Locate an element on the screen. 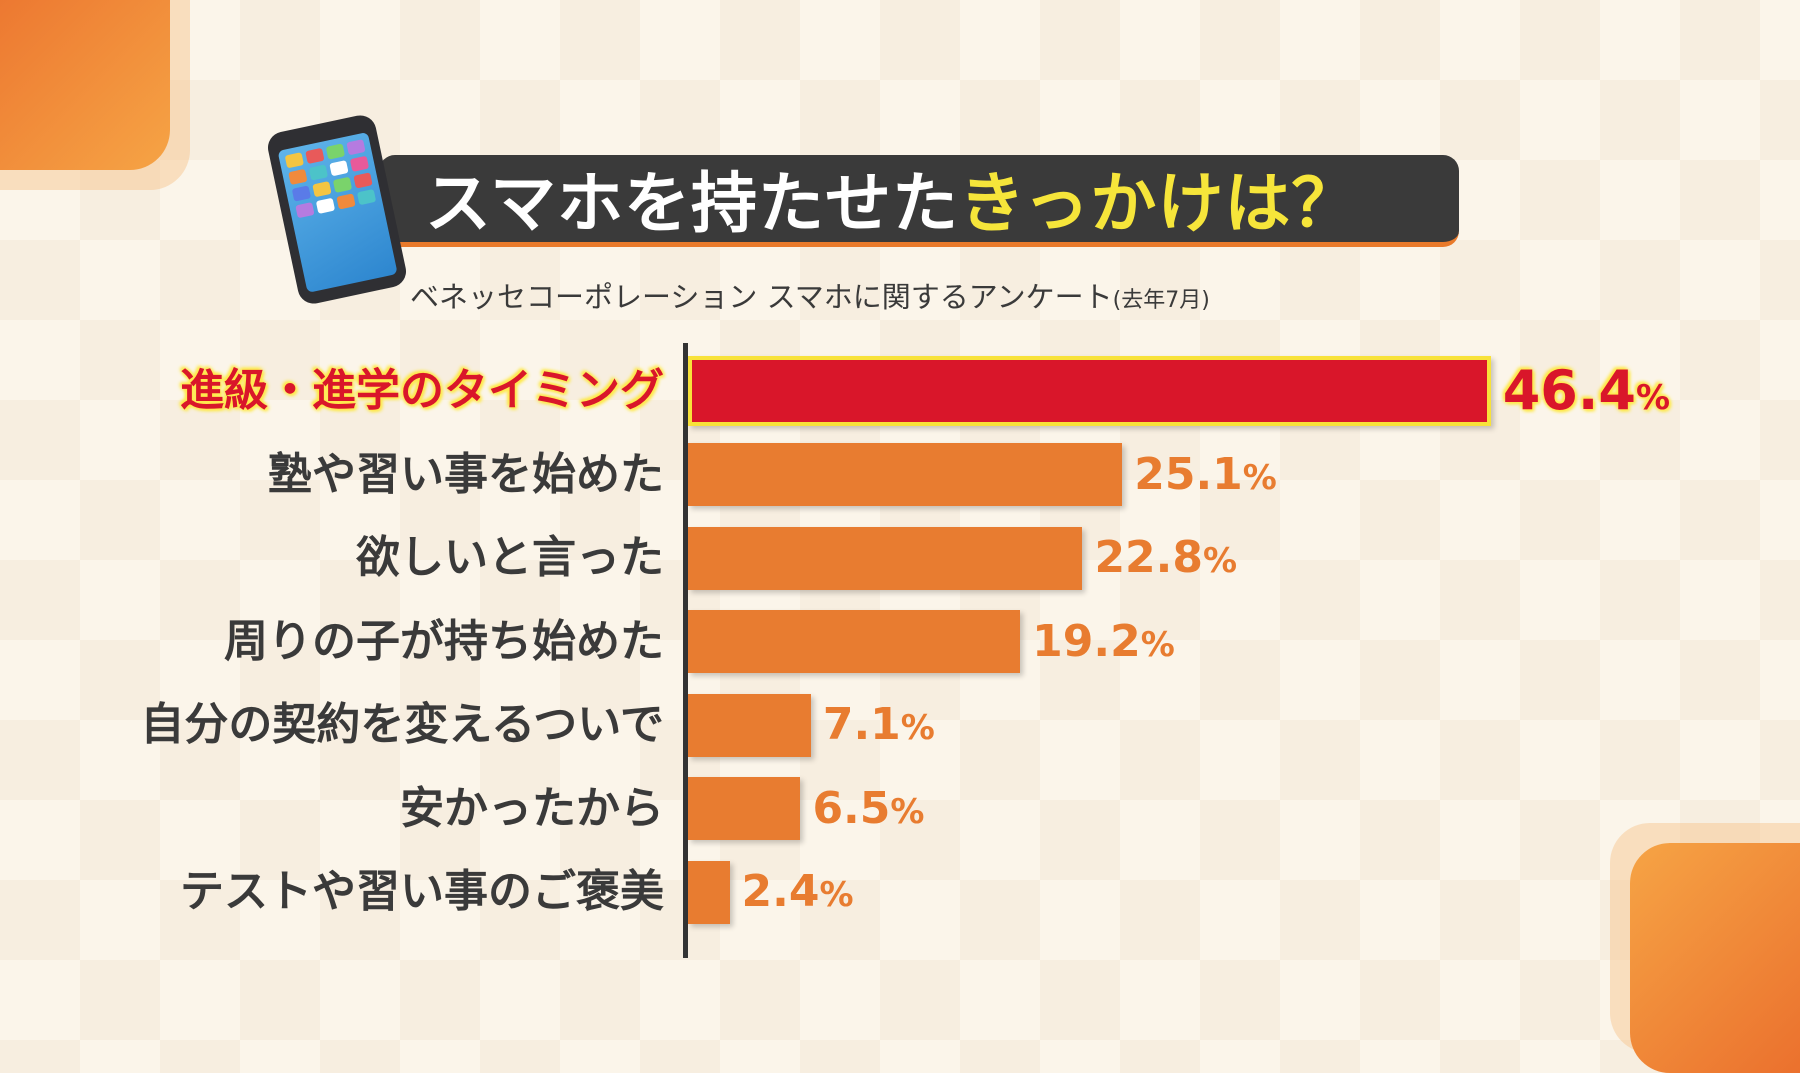  chart-title: スマホを持たせたきっかけは？ is located at coordinates (891, 204).